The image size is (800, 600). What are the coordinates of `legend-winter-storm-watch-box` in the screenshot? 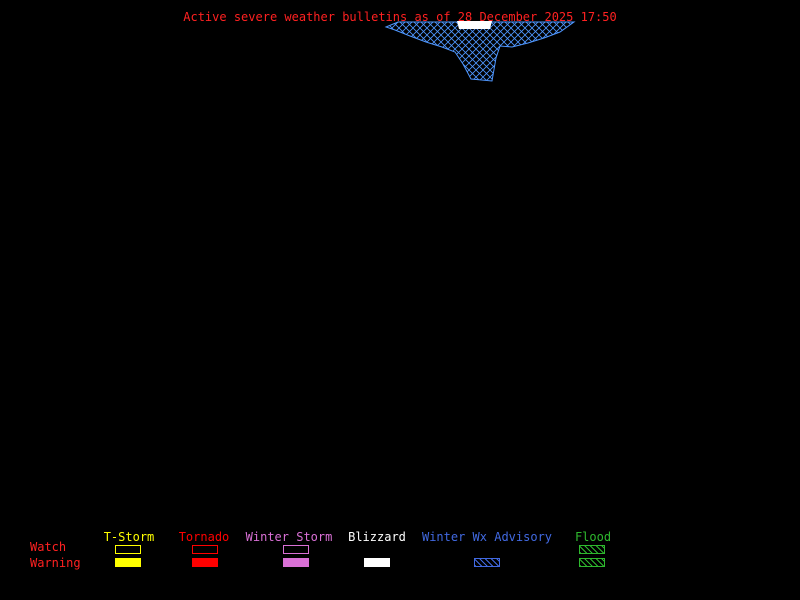 It's located at (296, 549).